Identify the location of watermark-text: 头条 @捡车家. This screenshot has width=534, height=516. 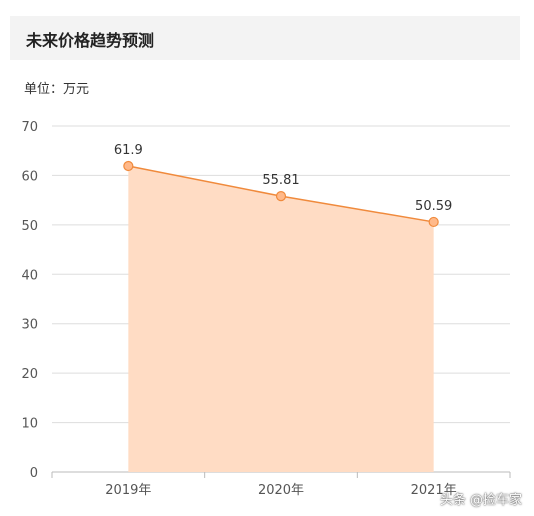
(480, 500).